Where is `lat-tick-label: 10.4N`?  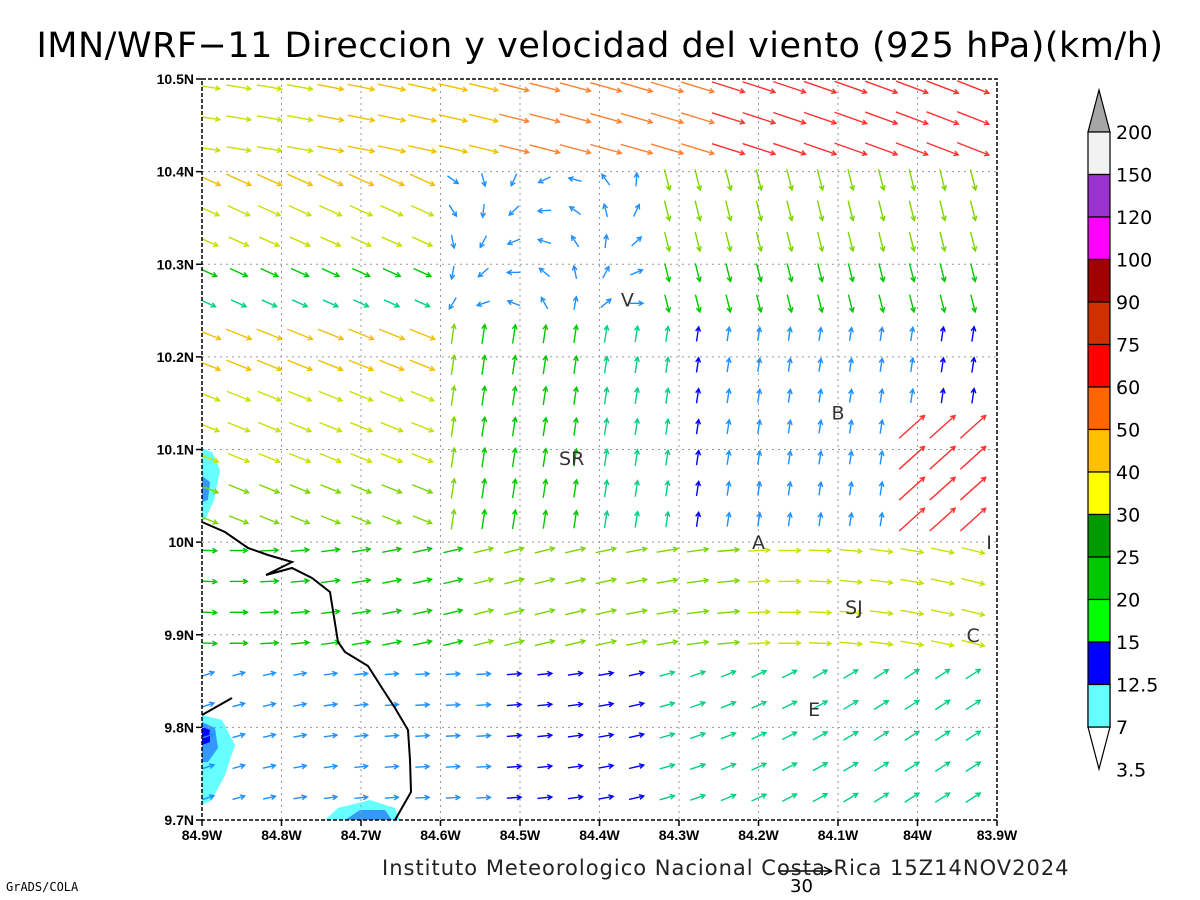
lat-tick-label: 10.4N is located at coordinates (175, 172).